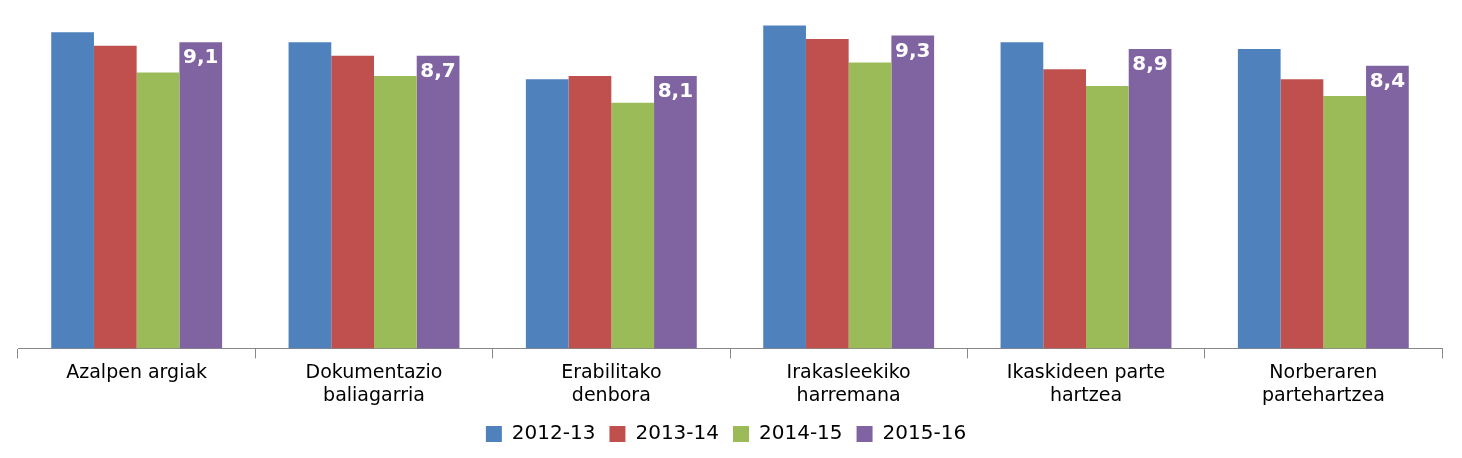 The width and height of the screenshot is (1462, 458). What do you see at coordinates (913, 49) in the screenshot?
I see `data-label: 9,3` at bounding box center [913, 49].